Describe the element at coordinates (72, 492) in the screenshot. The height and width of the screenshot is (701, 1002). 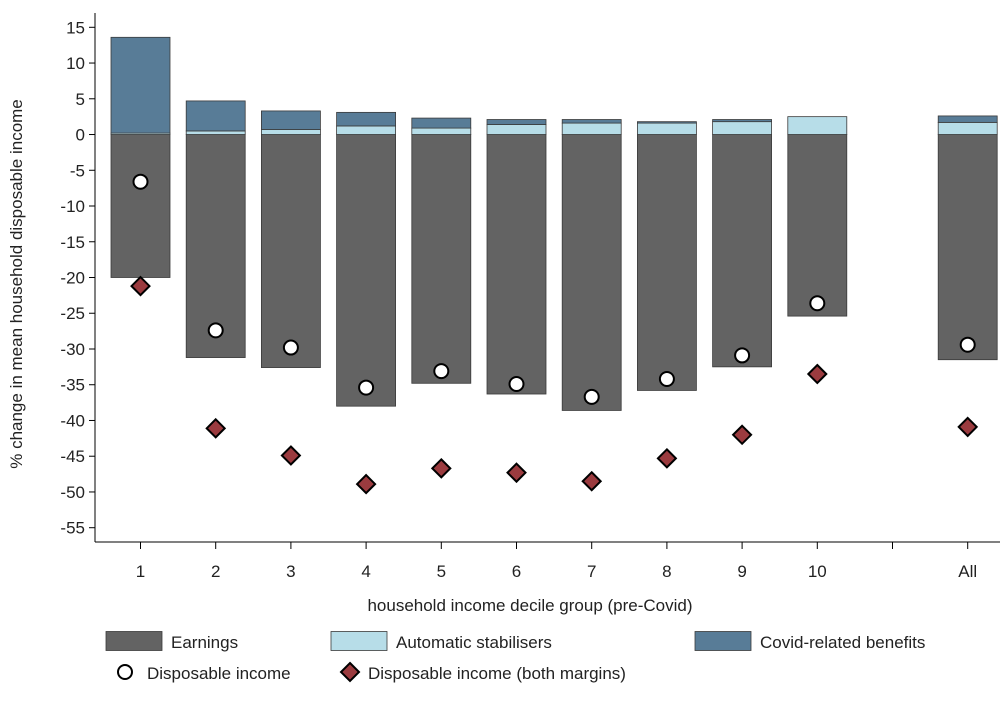
I see `y-tick-label: -50` at that location.